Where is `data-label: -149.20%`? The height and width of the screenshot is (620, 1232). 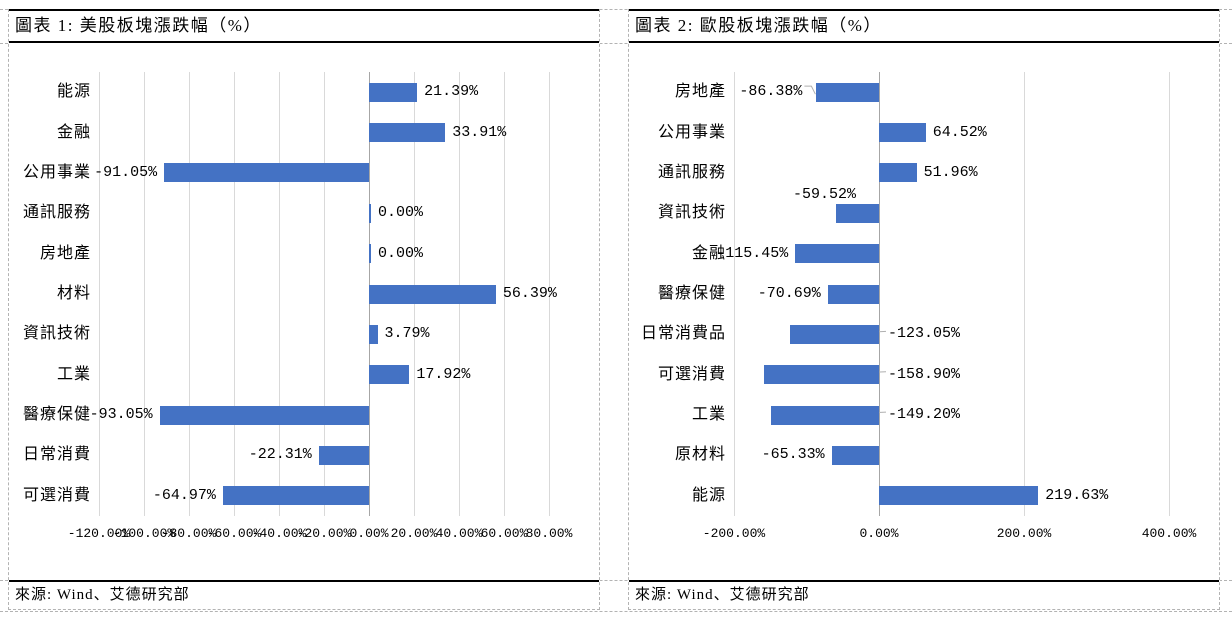
data-label: -149.20% is located at coordinates (924, 415).